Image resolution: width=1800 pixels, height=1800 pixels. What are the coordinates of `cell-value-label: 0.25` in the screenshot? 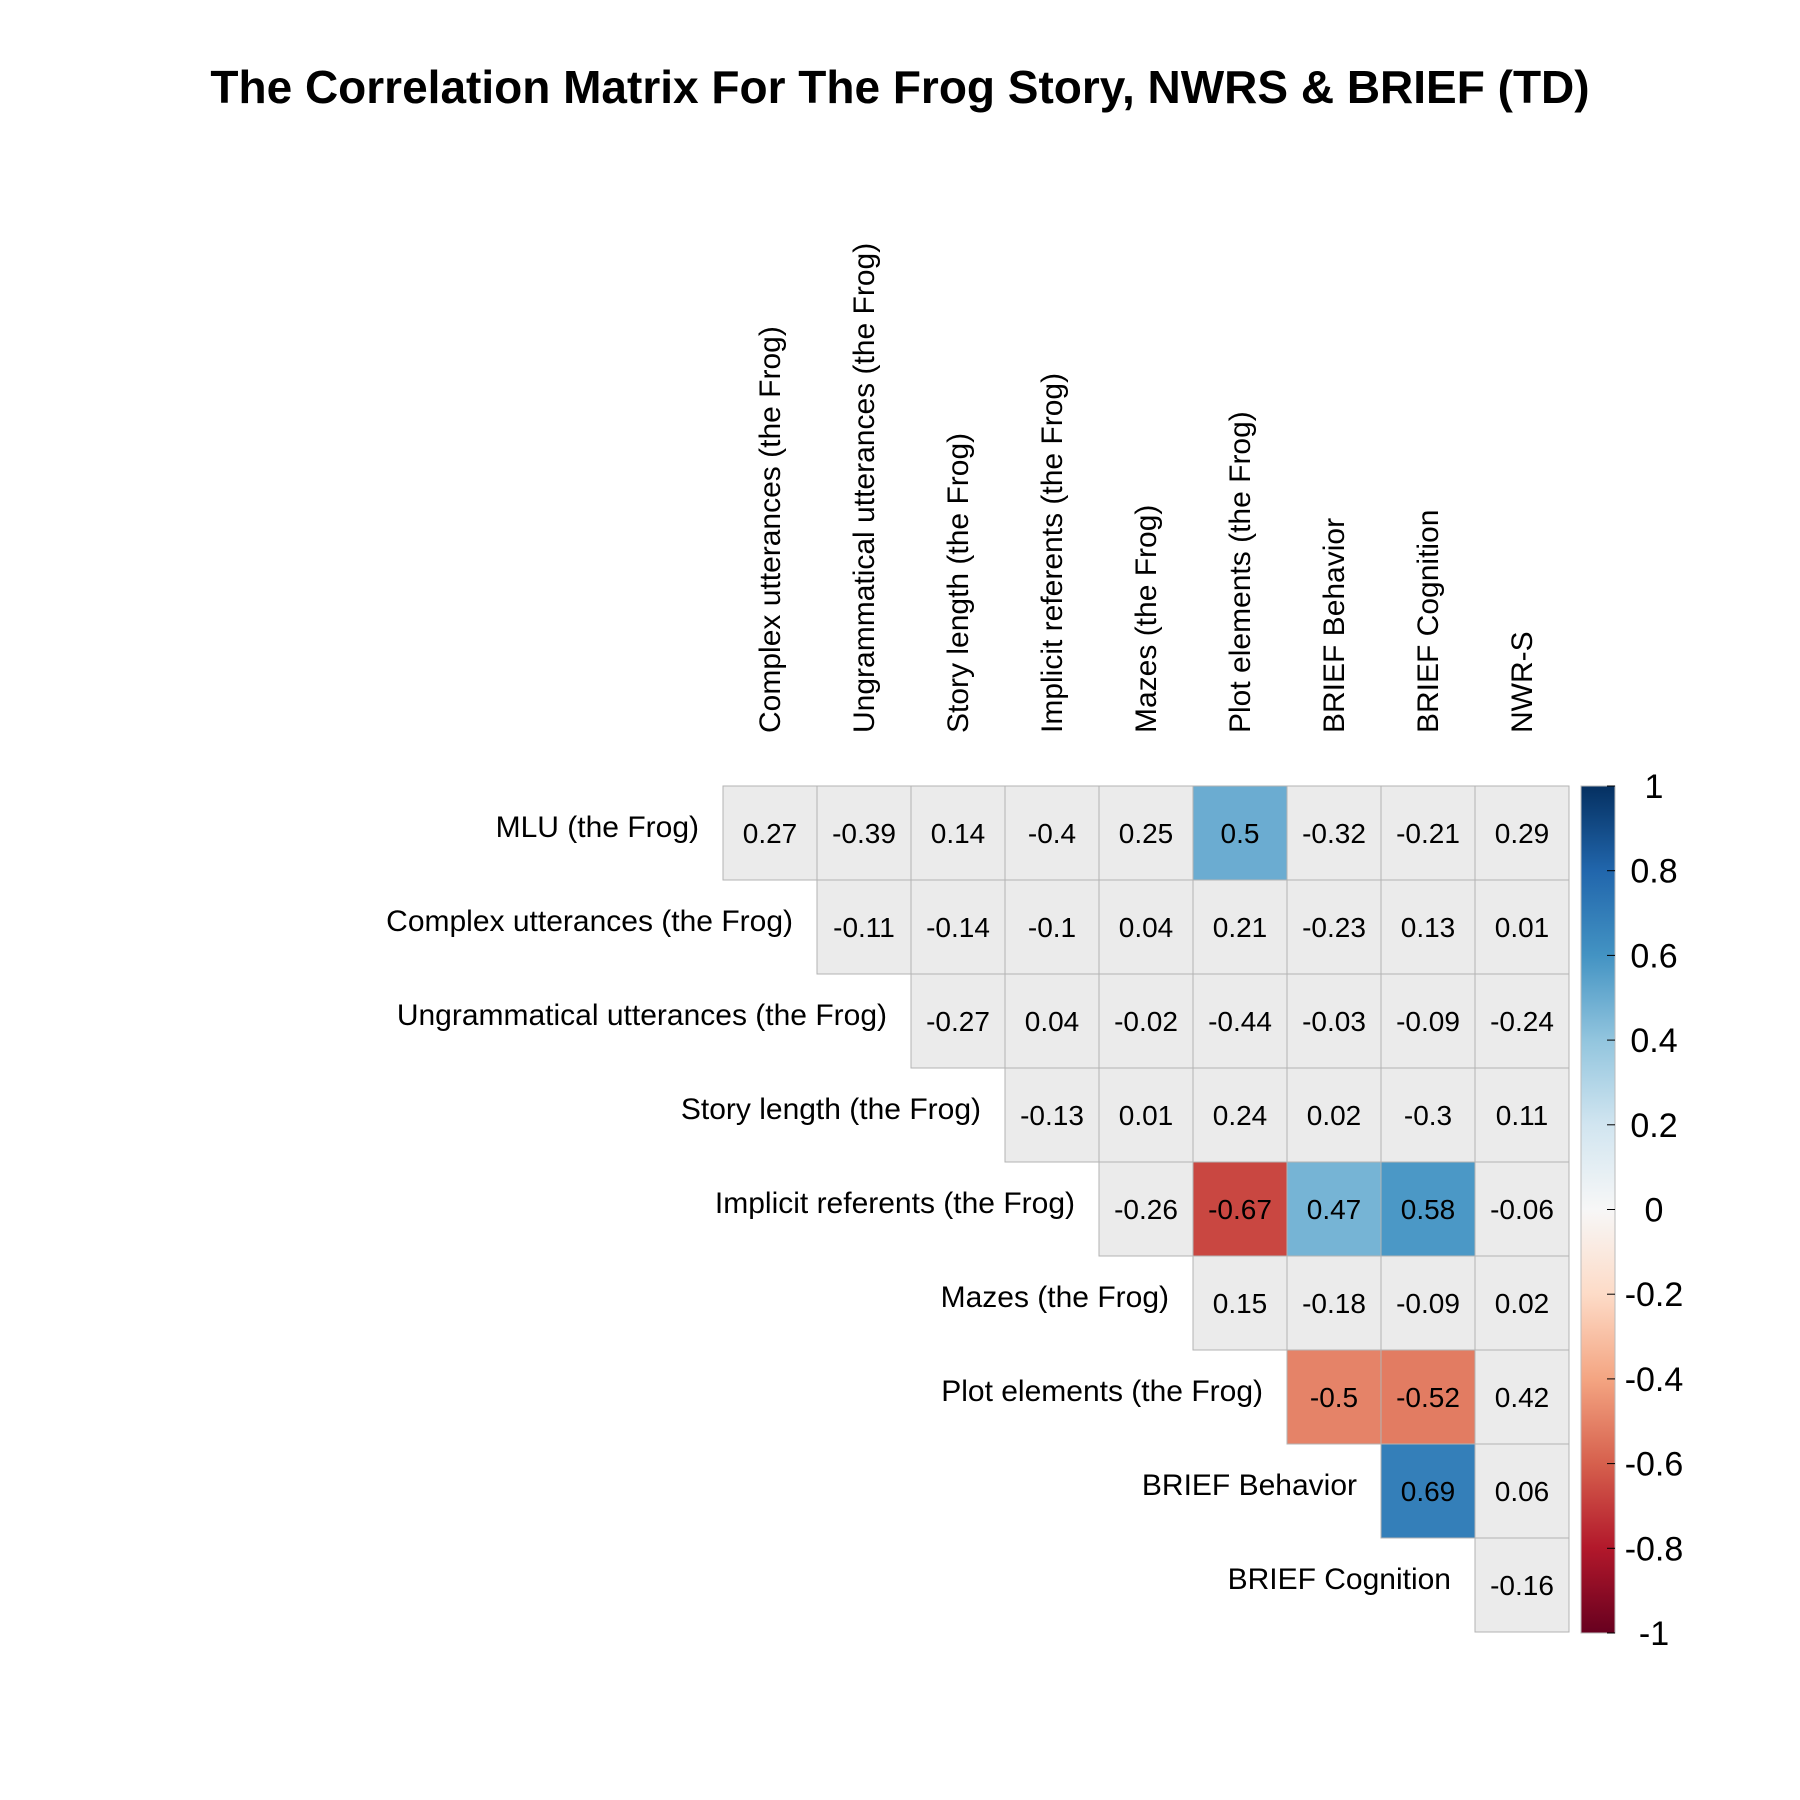 It's located at (1146, 833).